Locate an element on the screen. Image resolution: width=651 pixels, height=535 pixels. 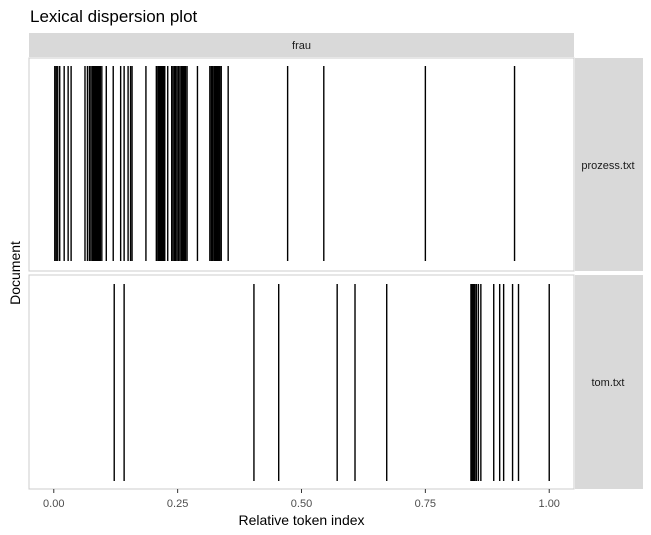
document-label-prozess: prozess.txt is located at coordinates (607, 166).